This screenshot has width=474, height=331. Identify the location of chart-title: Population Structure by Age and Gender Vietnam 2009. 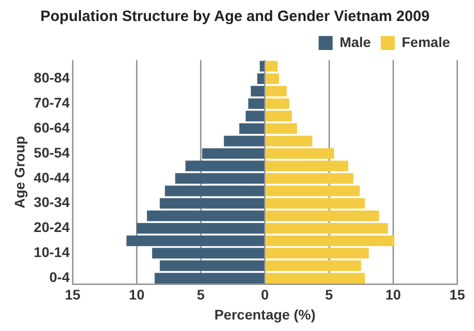
(235, 17).